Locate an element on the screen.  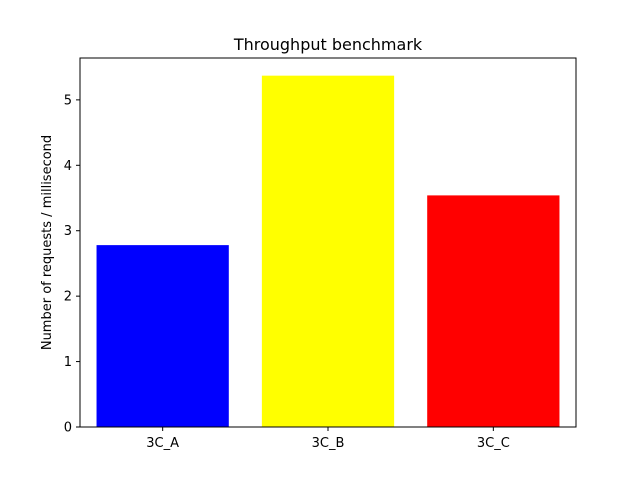
x-axis: 3C_A 3C_B 3C_C is located at coordinates (328, 439).